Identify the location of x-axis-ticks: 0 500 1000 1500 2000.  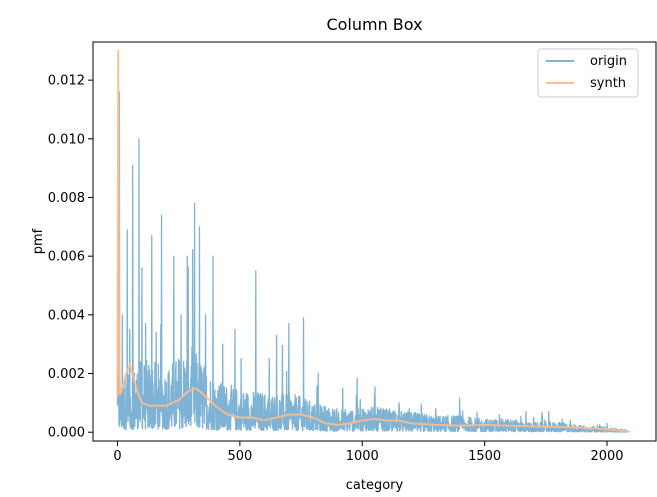
(368, 452).